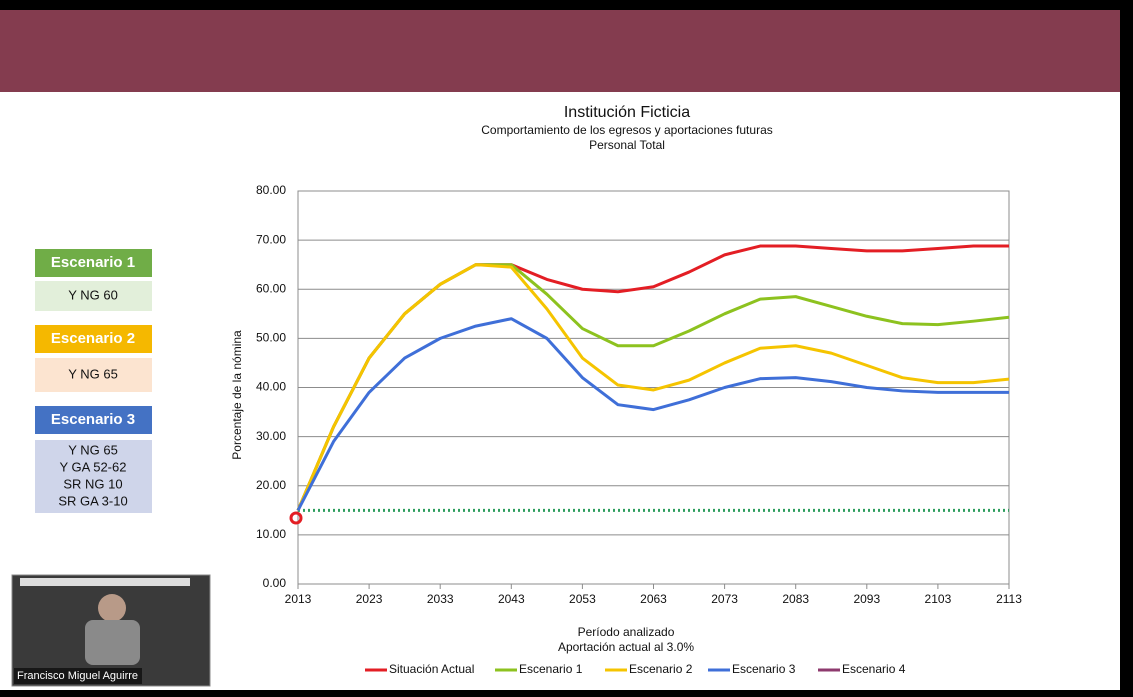  I want to click on scenario-line: SR NG 10, so click(92, 483).